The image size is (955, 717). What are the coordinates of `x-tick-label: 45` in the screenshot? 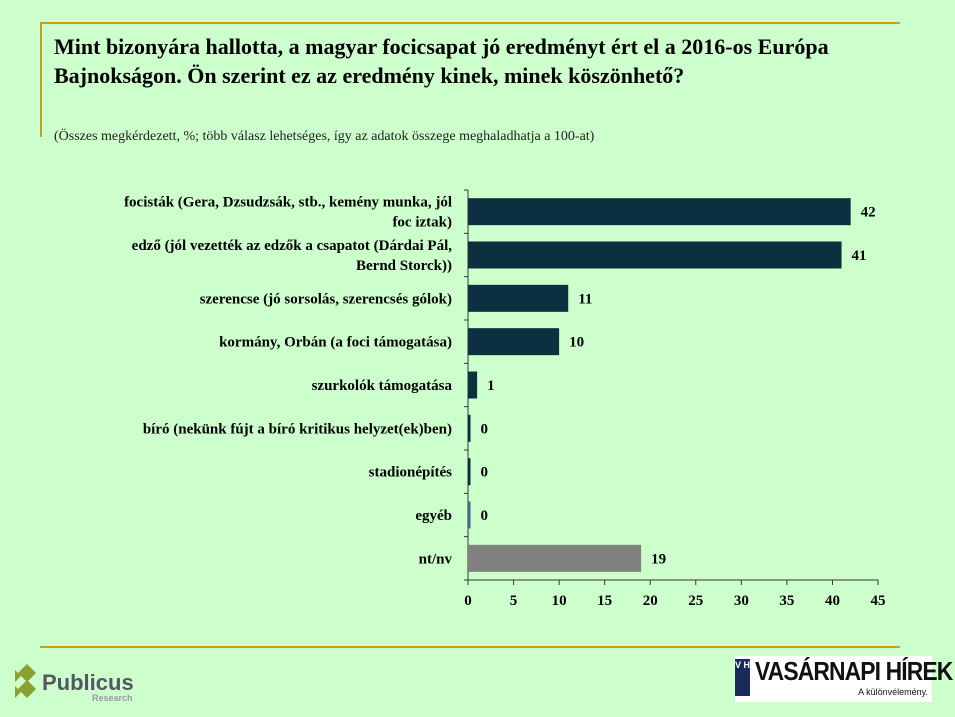 It's located at (878, 601).